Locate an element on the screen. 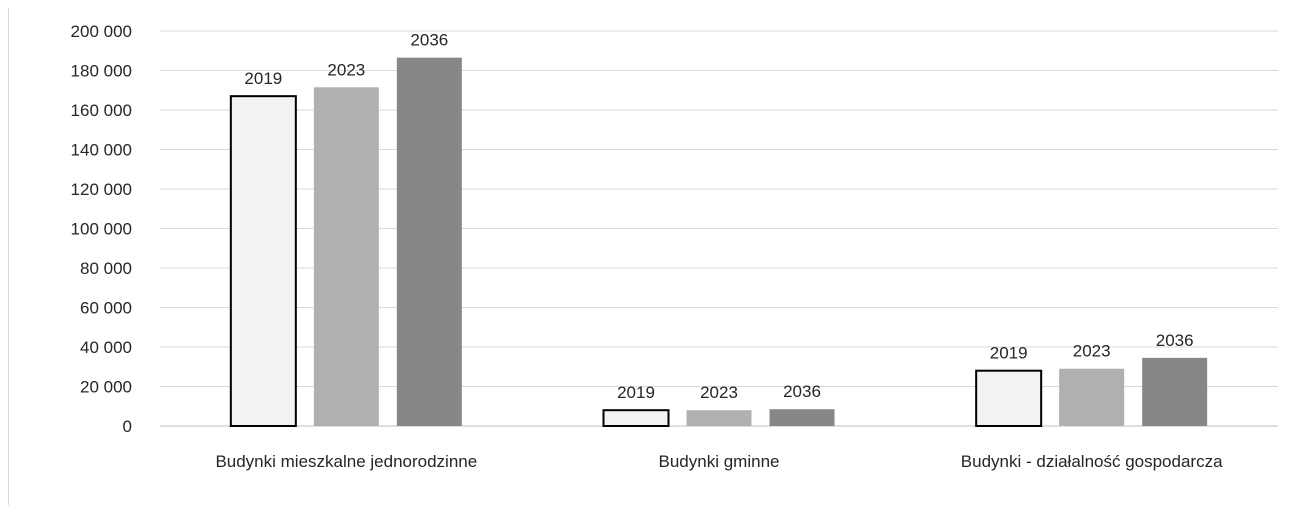  category-label: Budynki gminne is located at coordinates (719, 461).